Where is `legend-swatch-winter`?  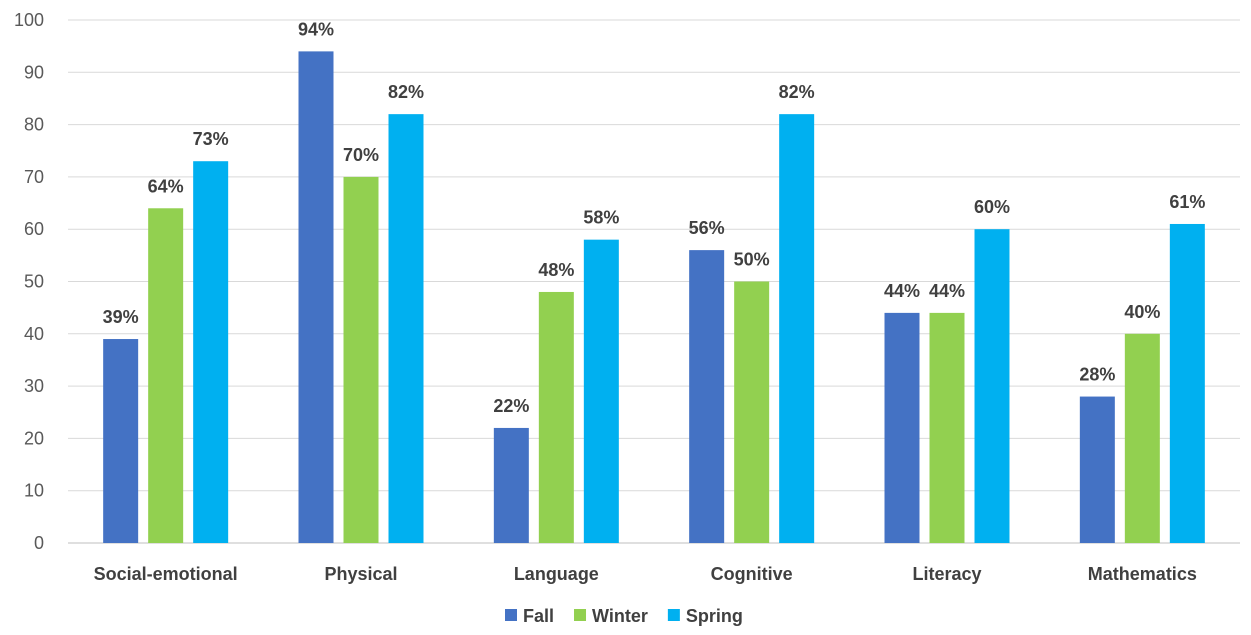 legend-swatch-winter is located at coordinates (580, 615).